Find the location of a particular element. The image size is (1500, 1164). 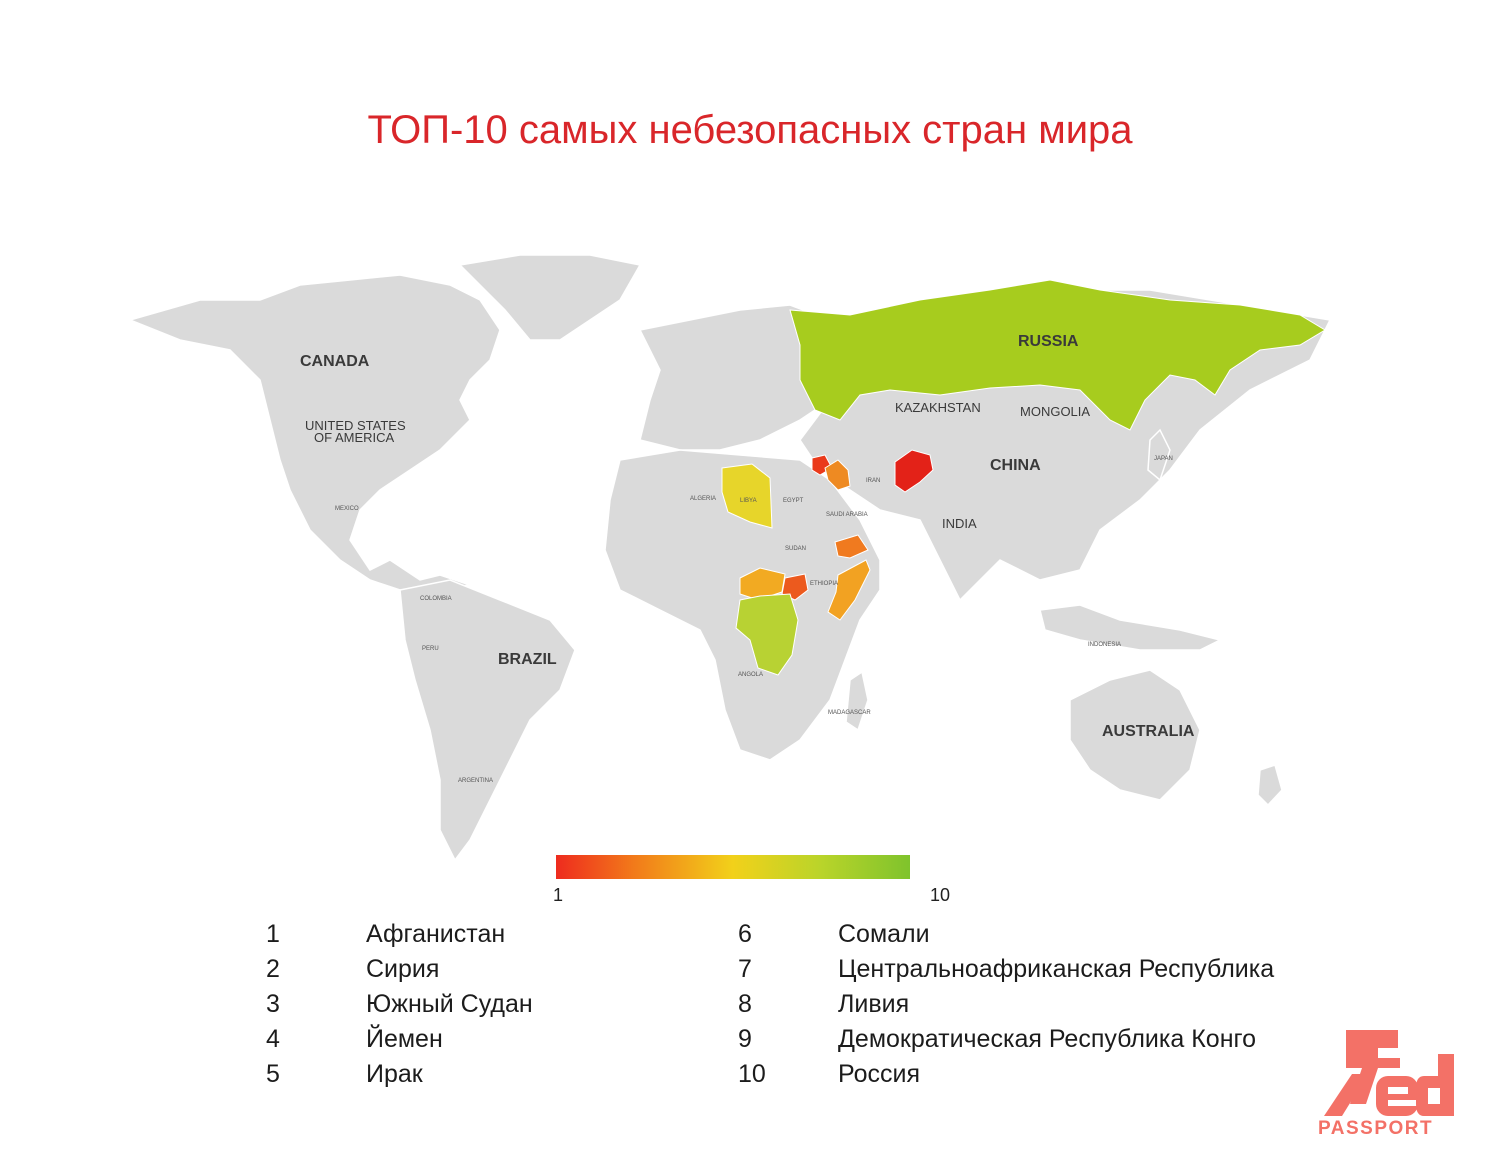

rank-number: 7 is located at coordinates (745, 969).